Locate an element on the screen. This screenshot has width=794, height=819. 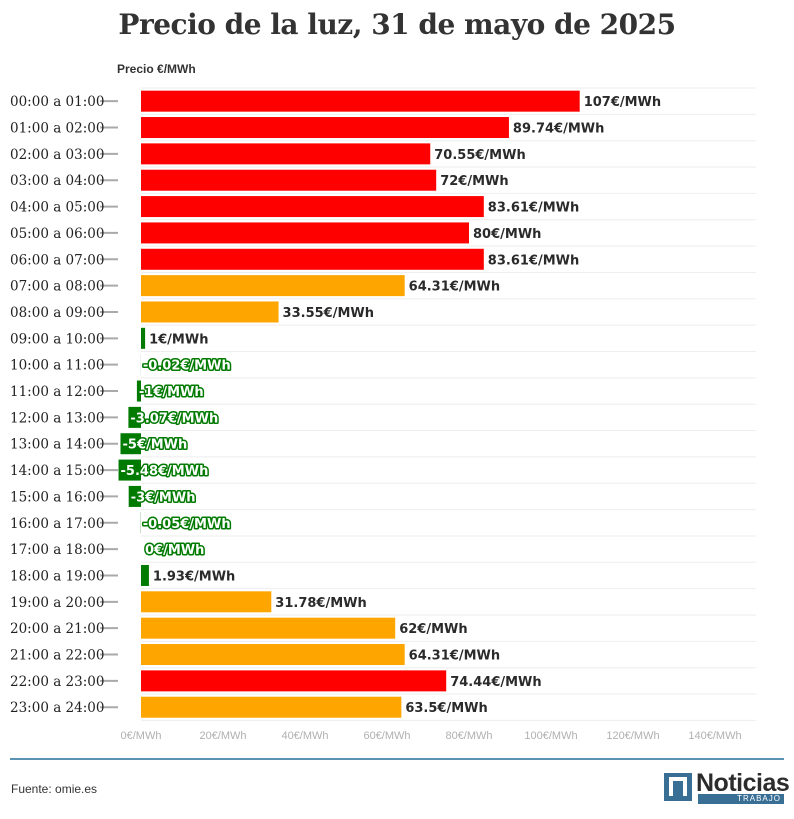
logo-name: Noticias is located at coordinates (743, 783).